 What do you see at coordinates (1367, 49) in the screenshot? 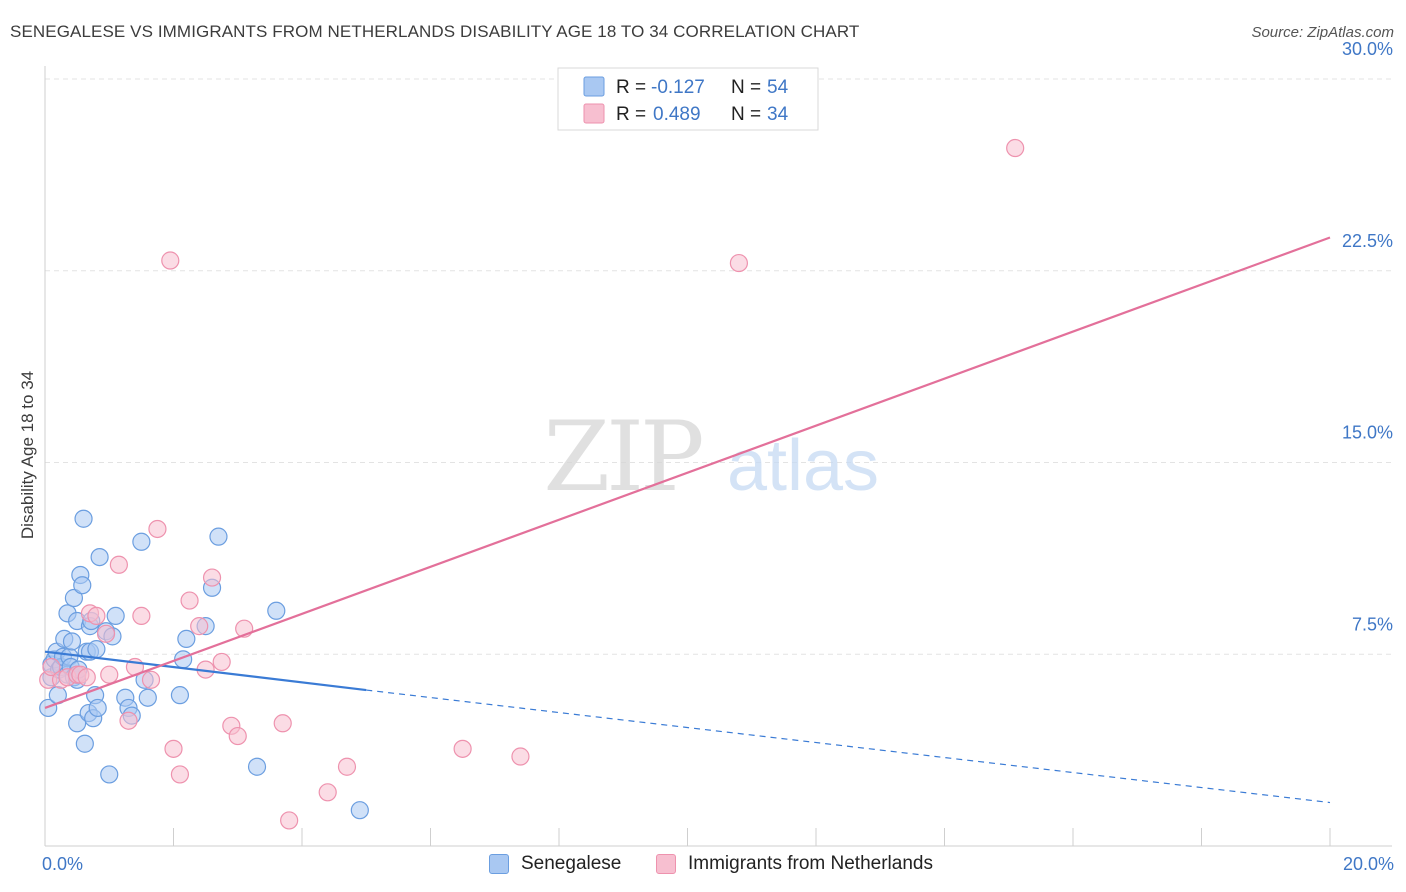
I see `y-tick-label: 30.0%` at bounding box center [1367, 49].